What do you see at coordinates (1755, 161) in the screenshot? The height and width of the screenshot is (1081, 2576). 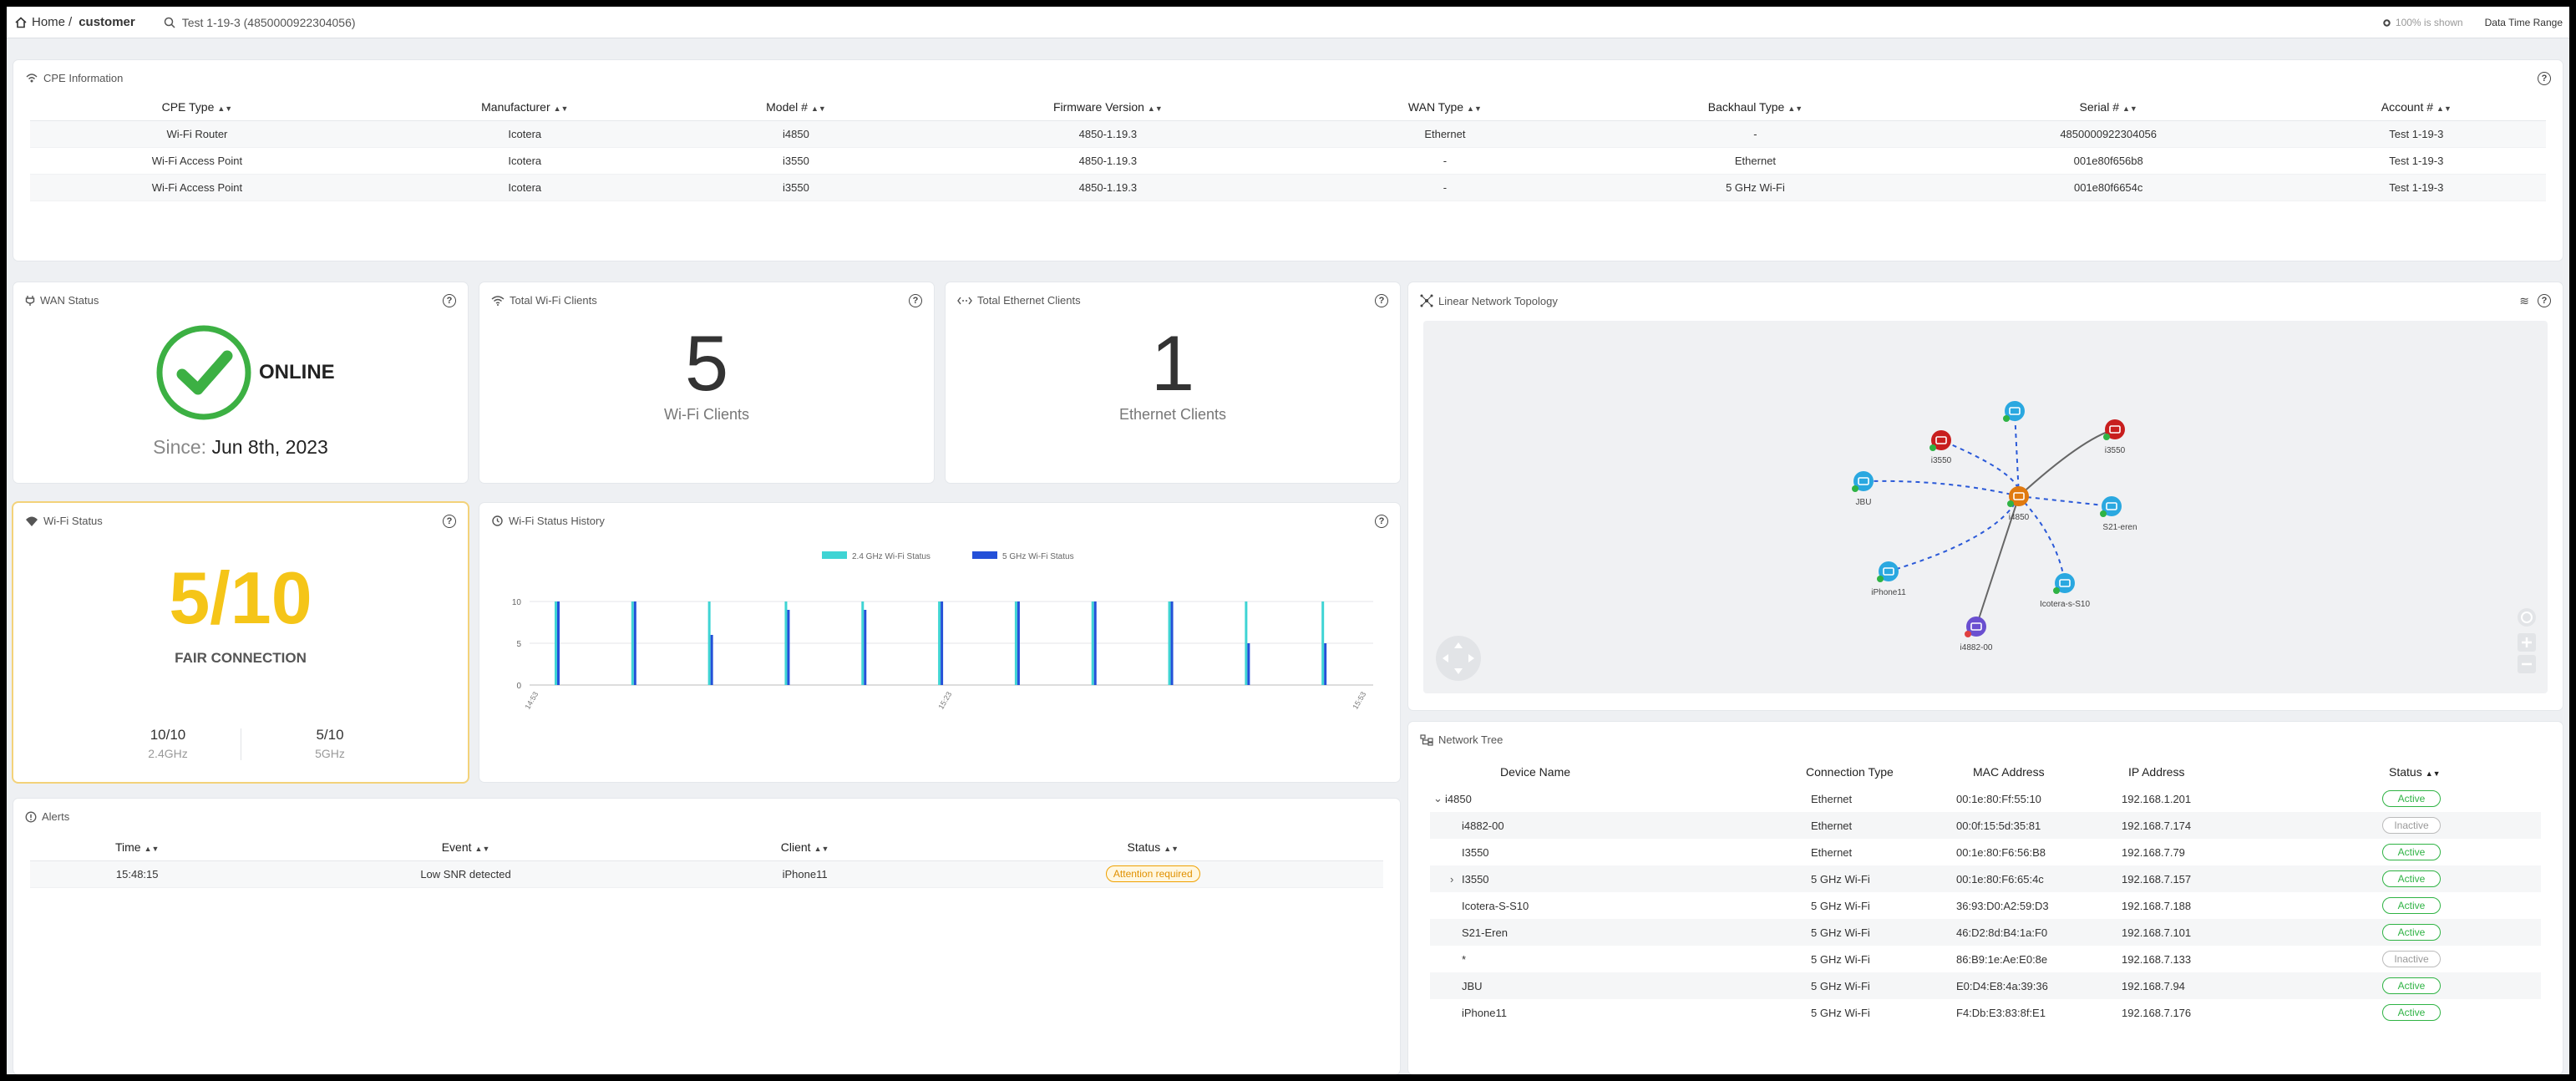 I see `cpe-cell: Ethernet` at bounding box center [1755, 161].